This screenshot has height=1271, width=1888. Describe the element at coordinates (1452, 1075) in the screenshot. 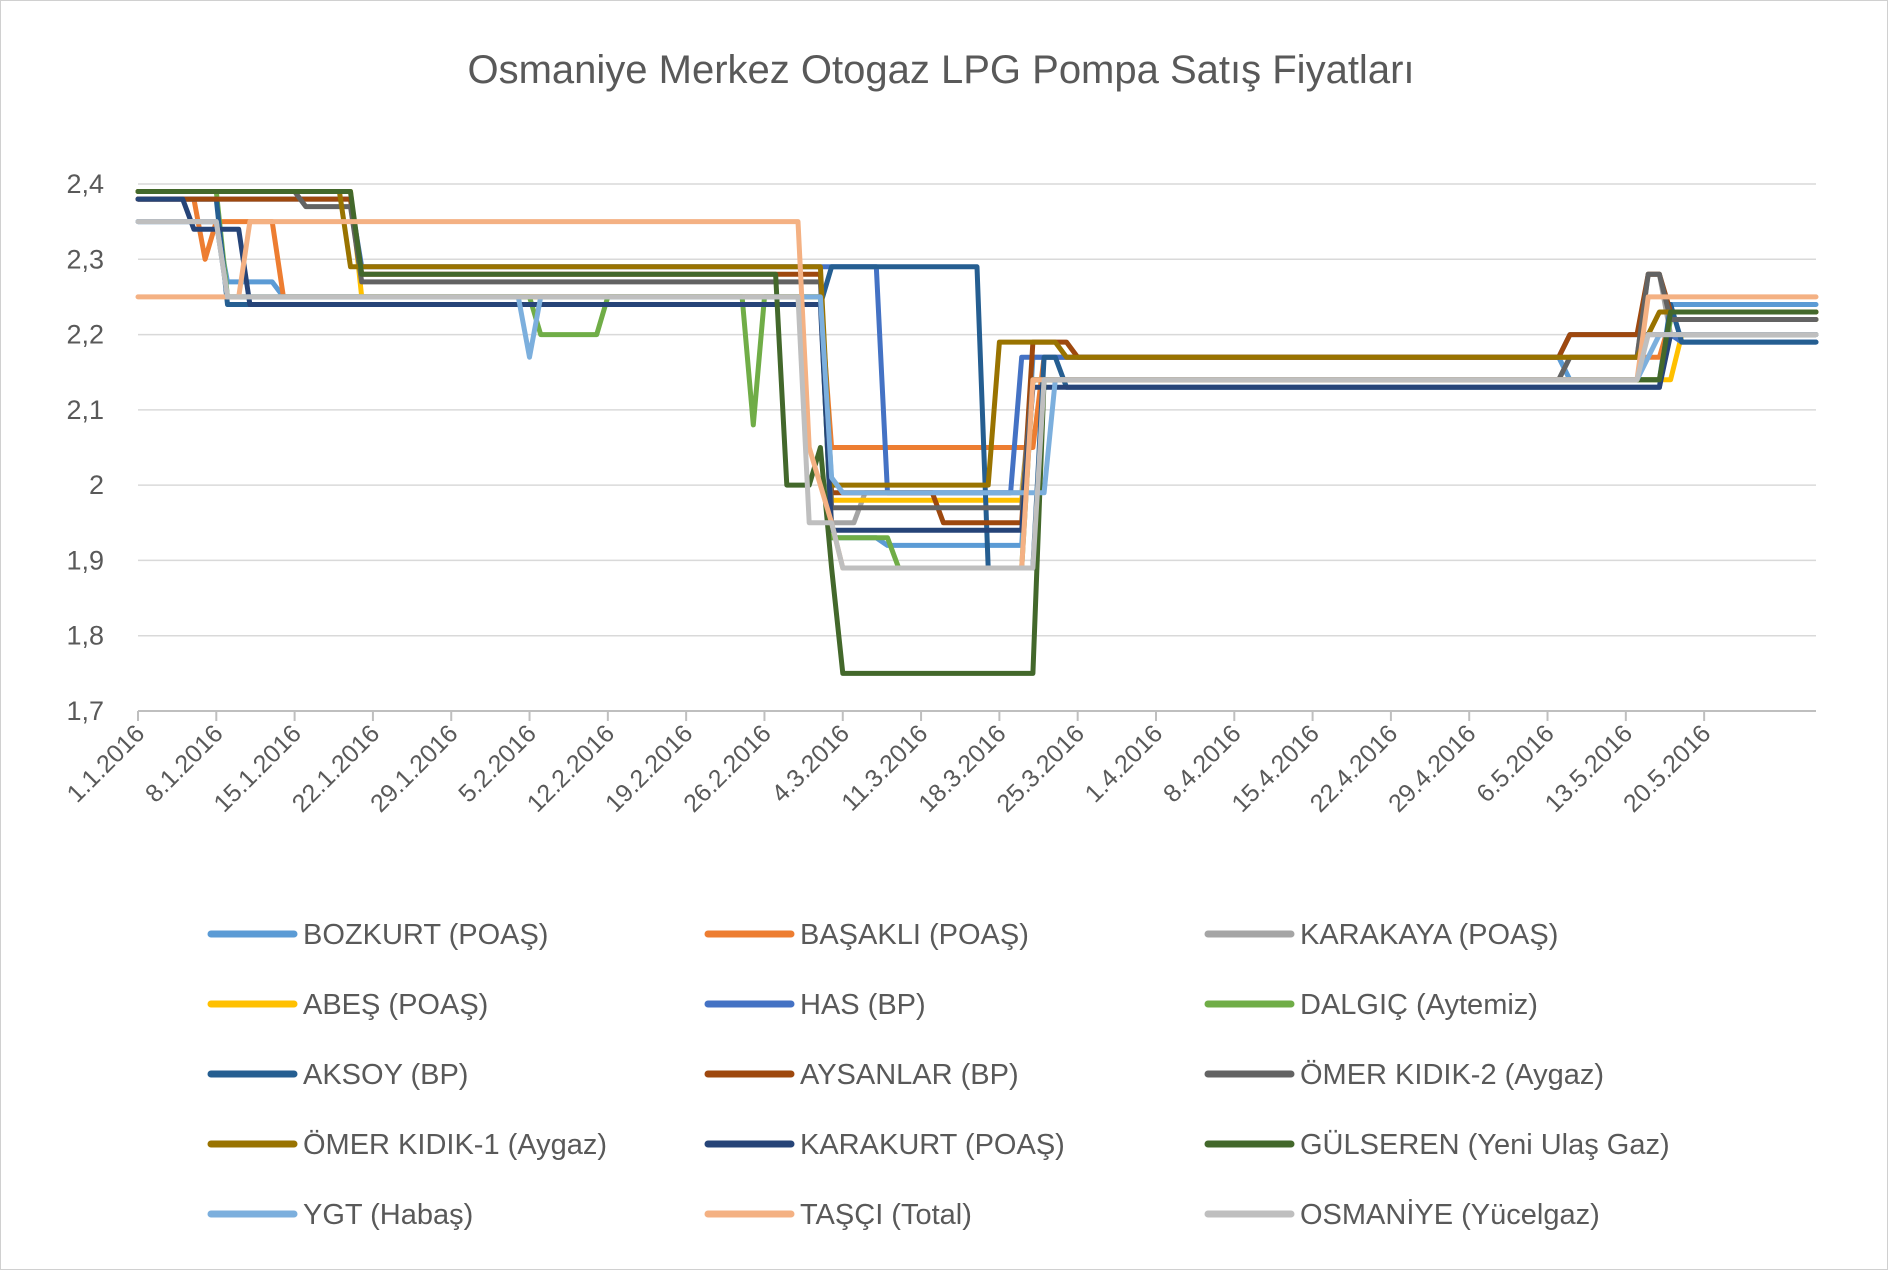

I see `legend-label: ÖMER KIDIK-2 (Aygaz)` at that location.